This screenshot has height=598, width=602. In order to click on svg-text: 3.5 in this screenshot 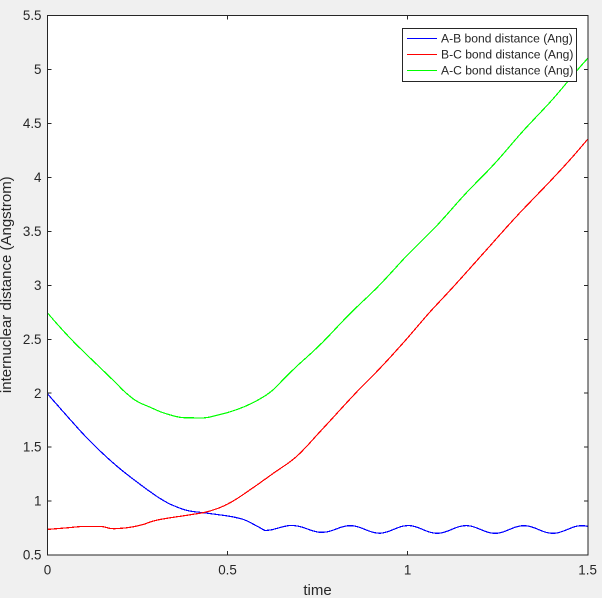, I will do `click(32, 231)`.